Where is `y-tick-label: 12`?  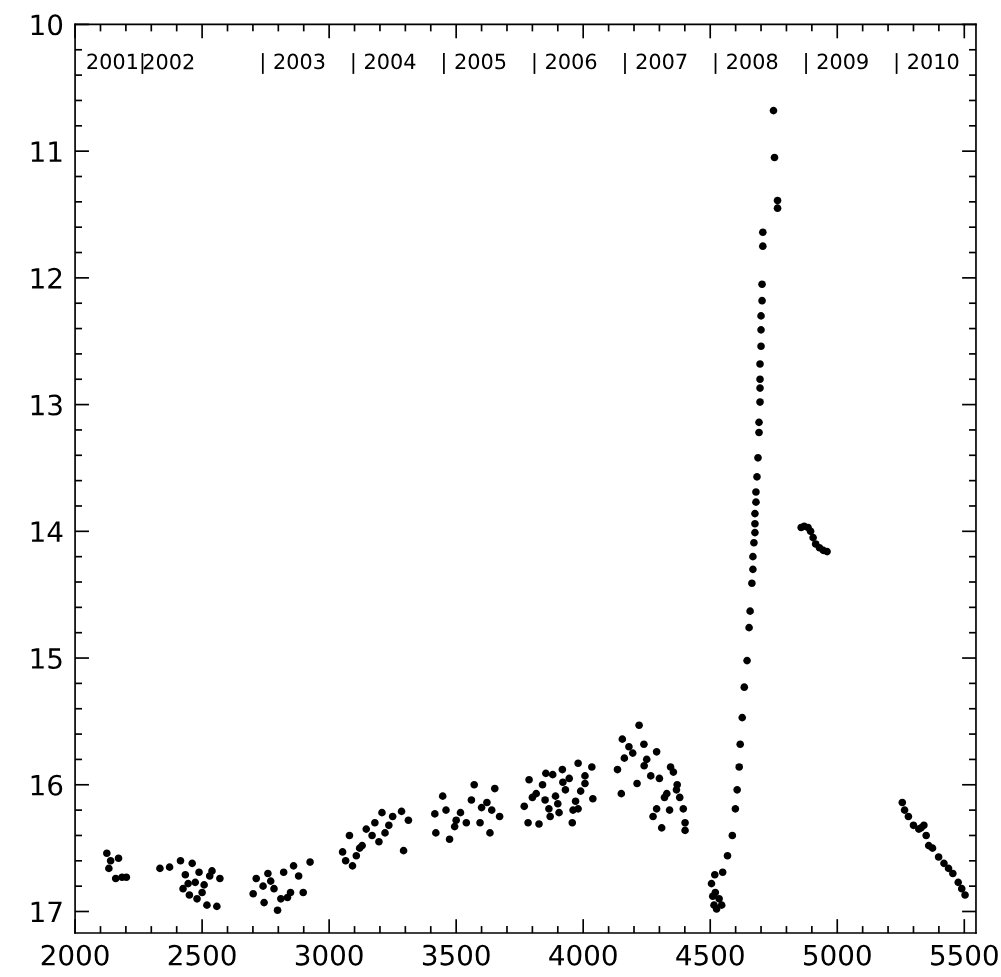 y-tick-label: 12 is located at coordinates (46, 278).